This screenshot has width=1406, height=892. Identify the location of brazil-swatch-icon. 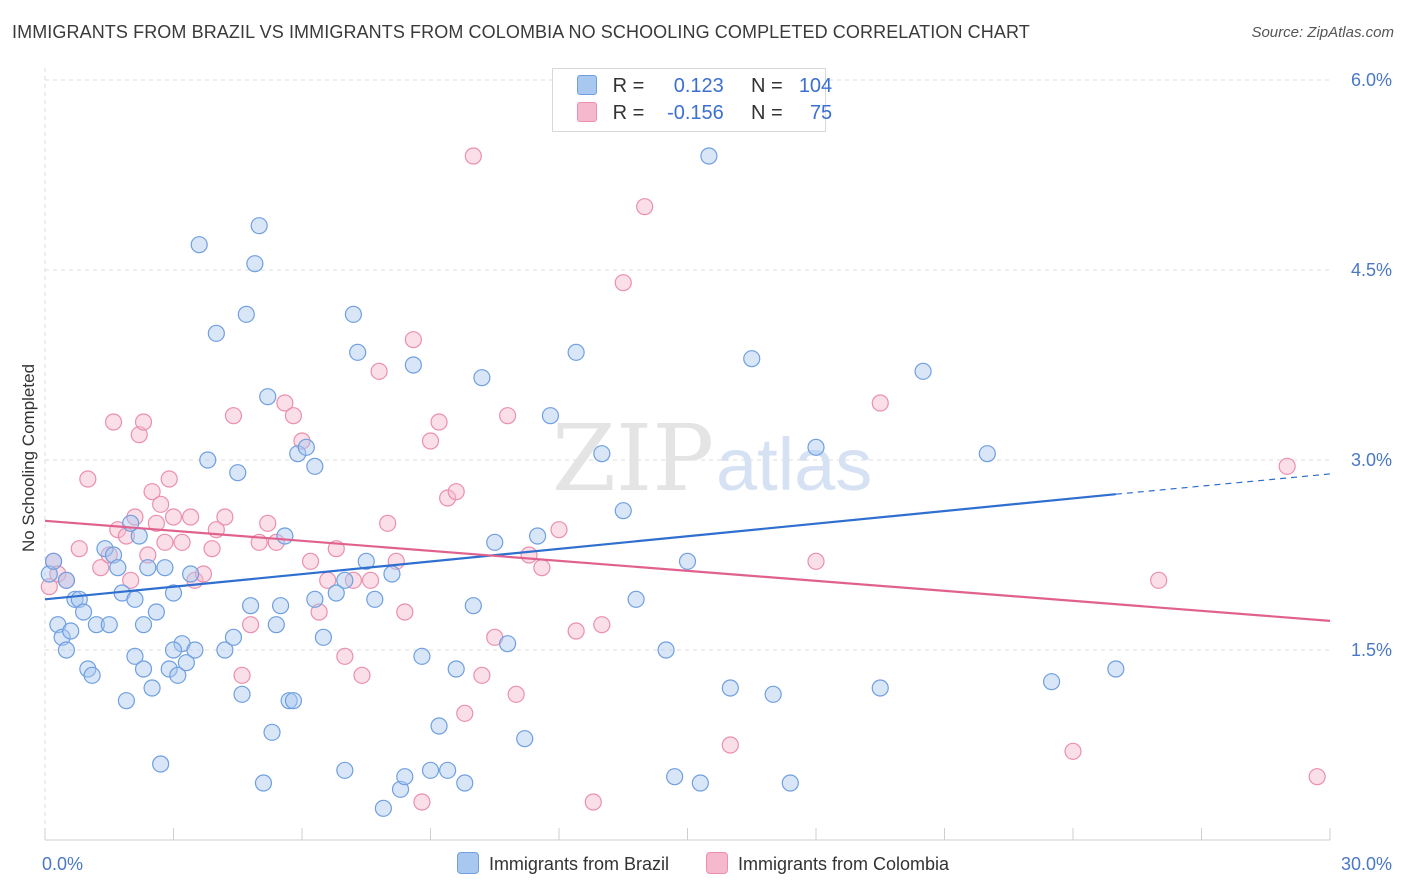
(587, 85).